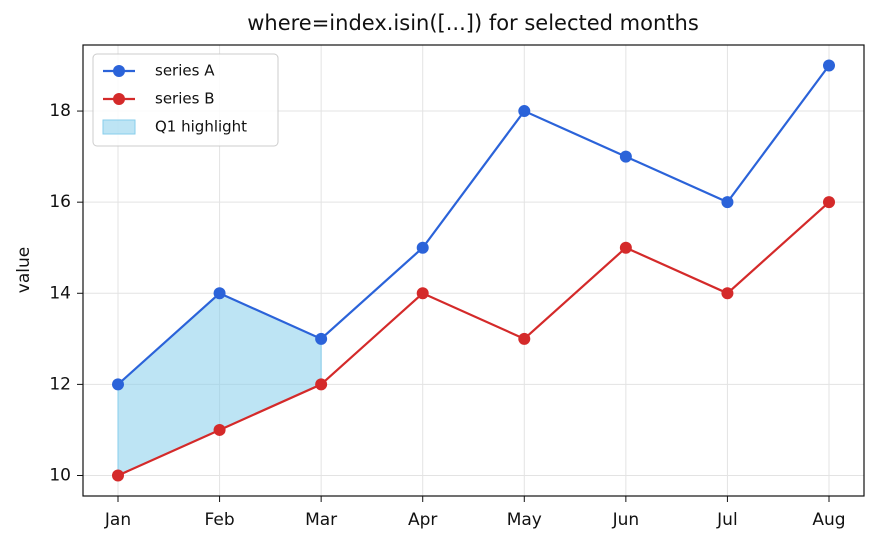 Image resolution: width=877 pixels, height=550 pixels. Describe the element at coordinates (119, 127) in the screenshot. I see `legend-swatch` at that location.